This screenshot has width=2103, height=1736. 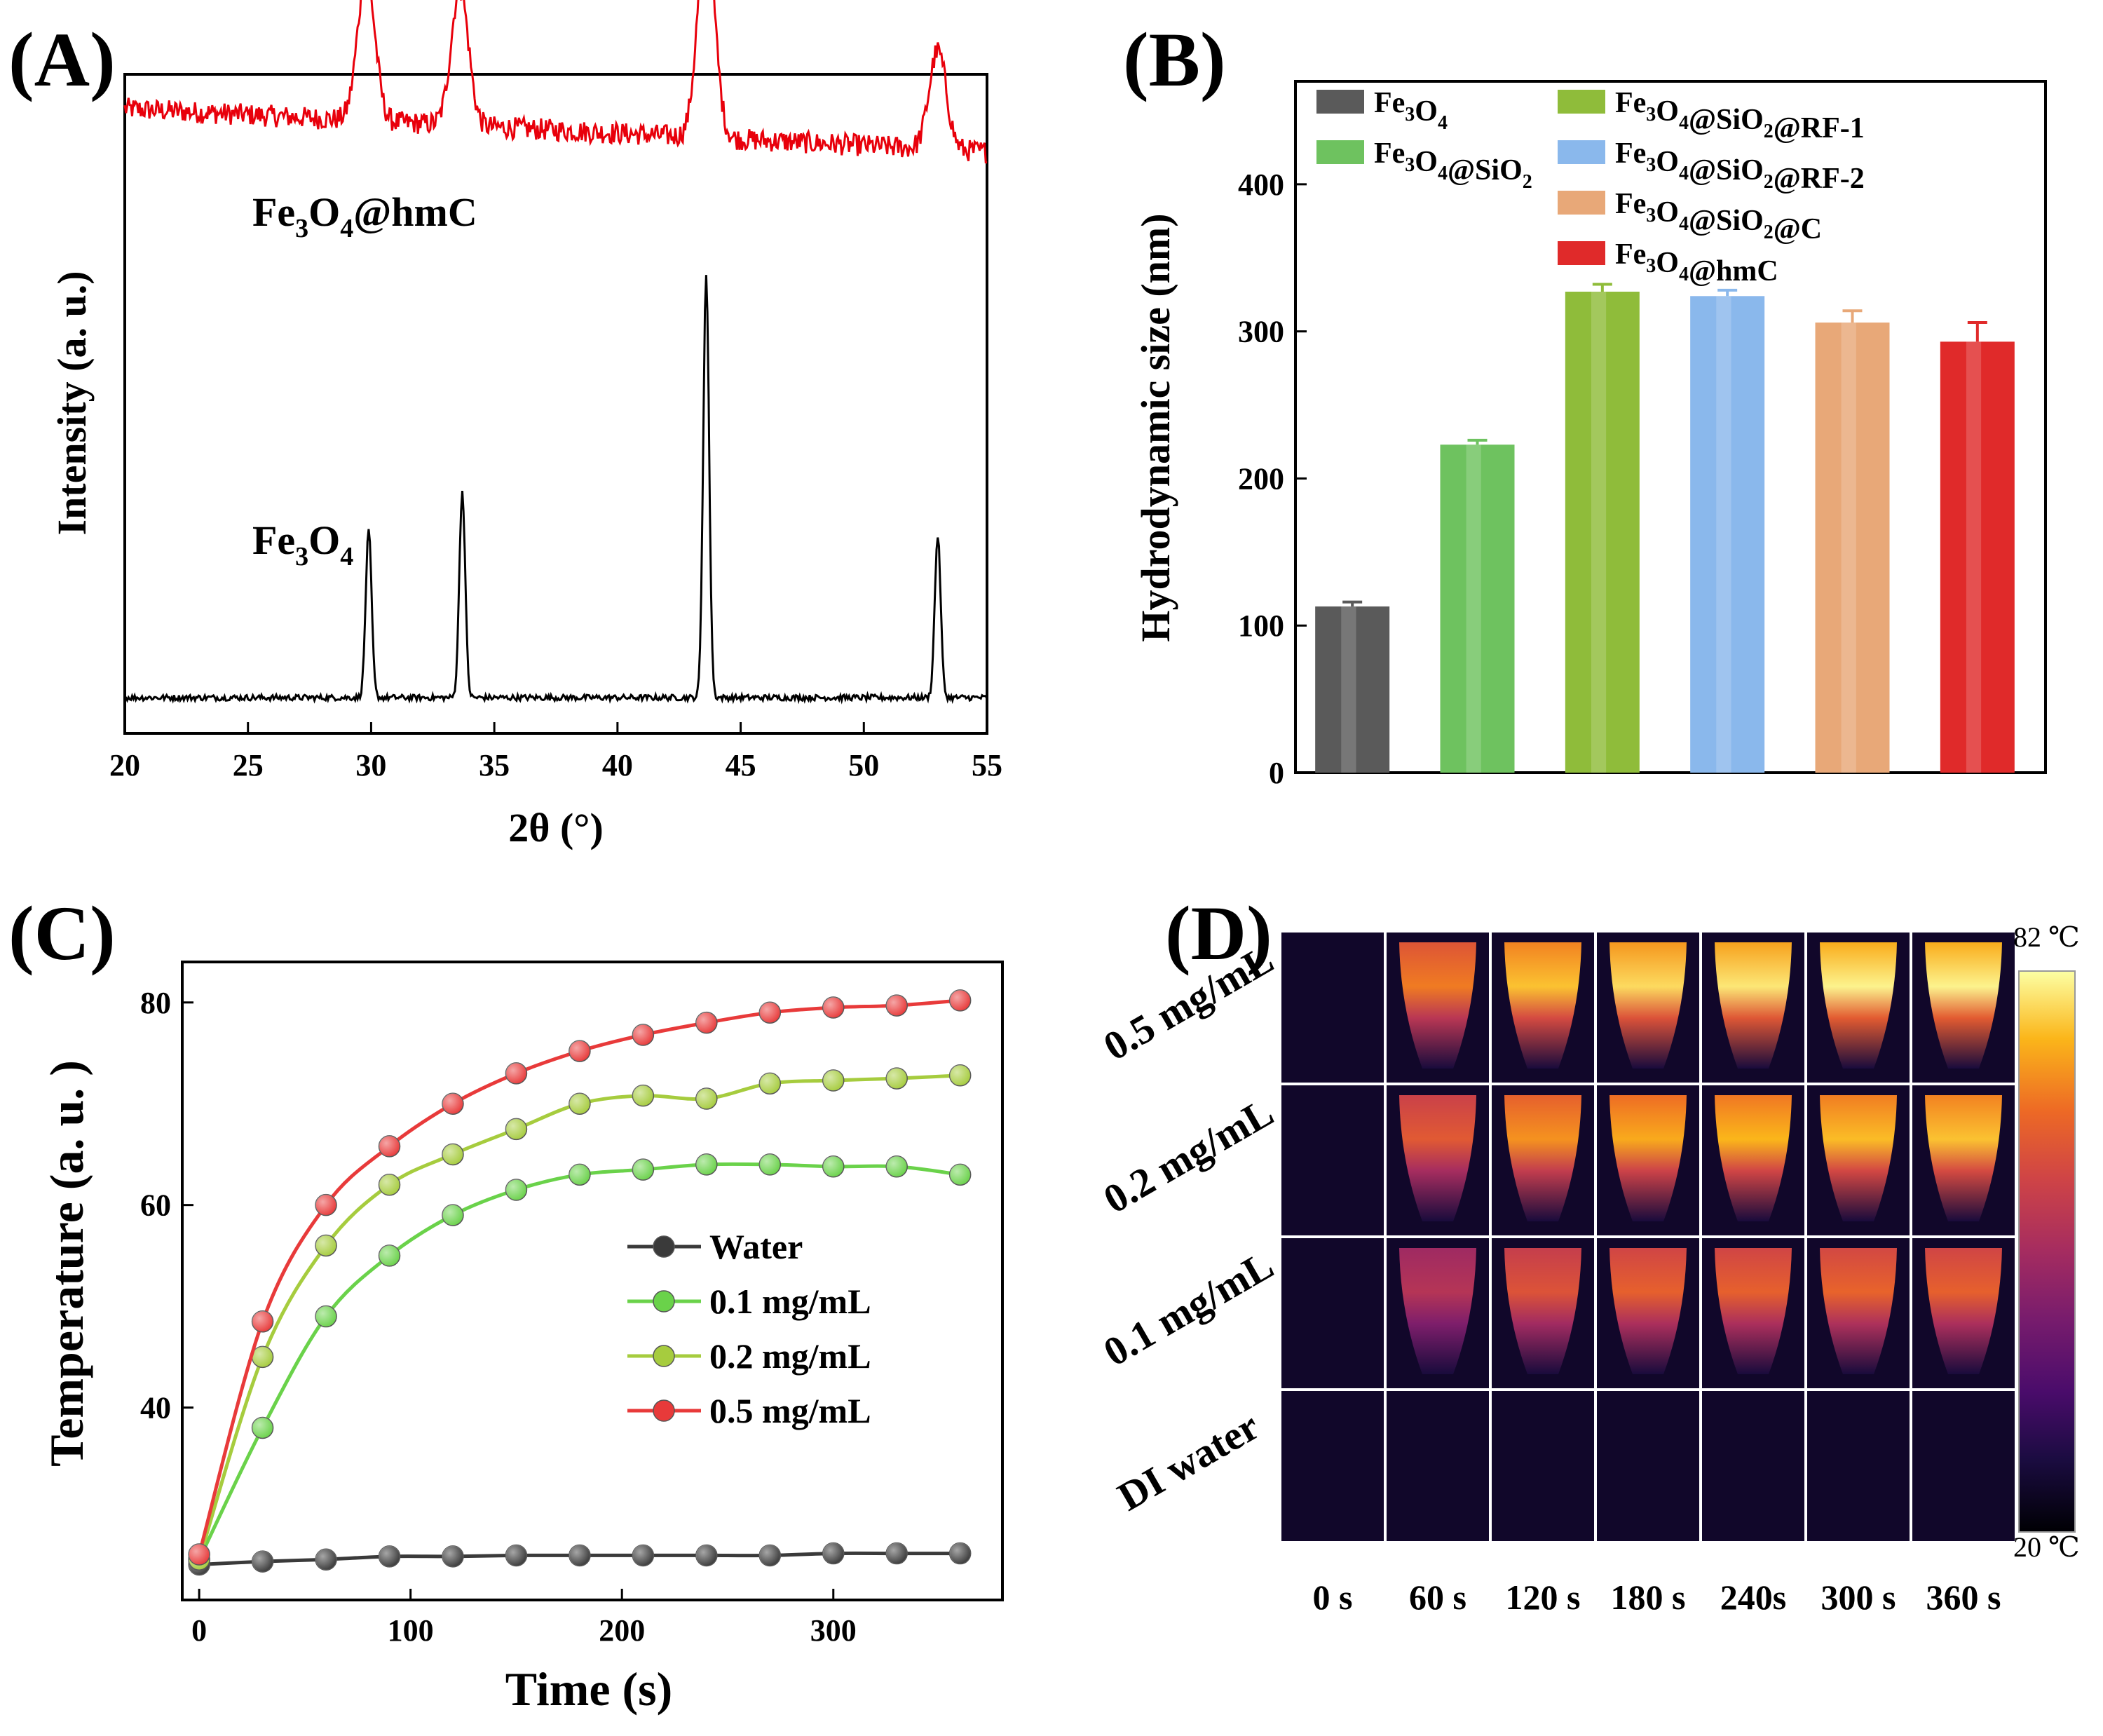 What do you see at coordinates (1272, 479) in the screenshot?
I see `panel-b-y-ticks: 0 100 200 300 400` at bounding box center [1272, 479].